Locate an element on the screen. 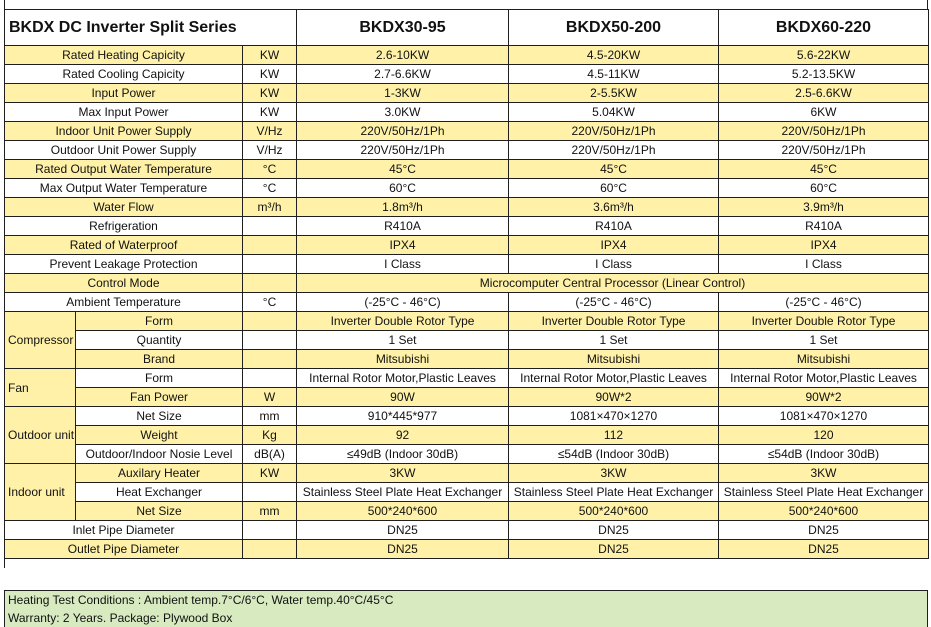 Image resolution: width=931 pixels, height=627 pixels. row-value: 5.2-13.5KW is located at coordinates (823, 74).